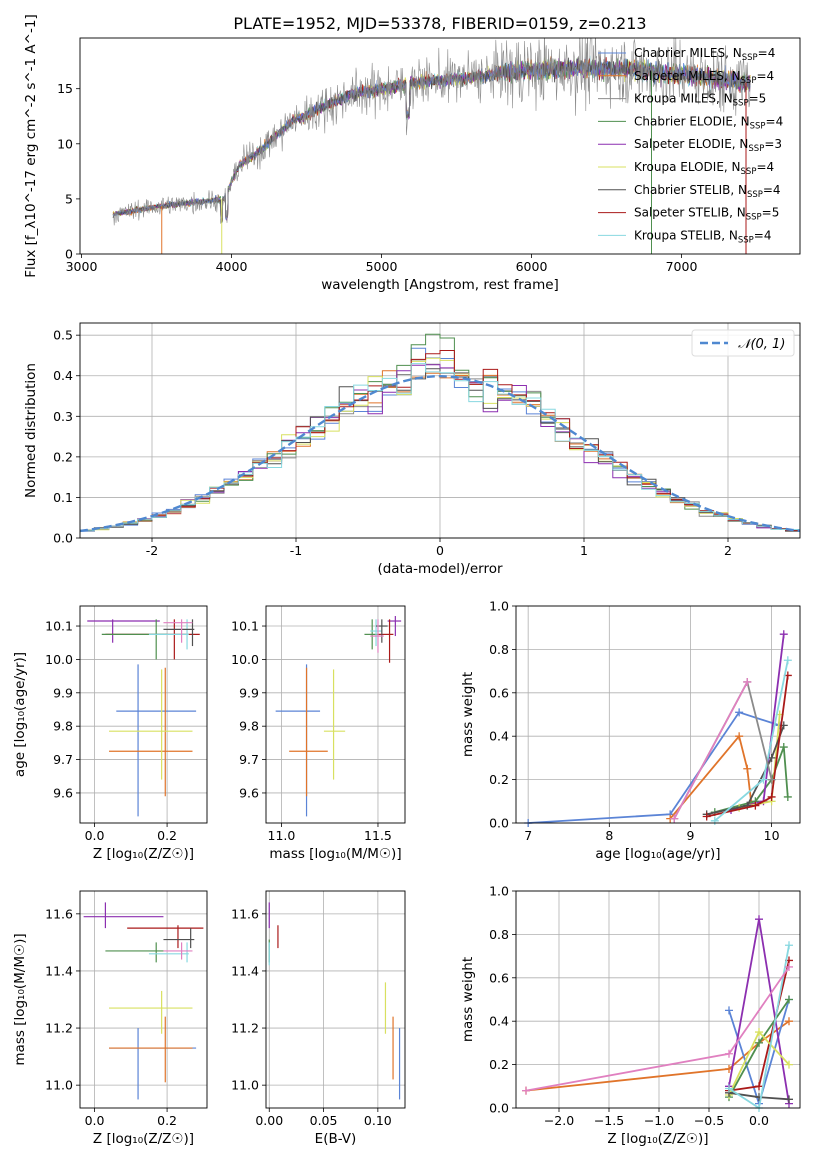  I want to click on x-tick-label: 7000, so click(682, 266).